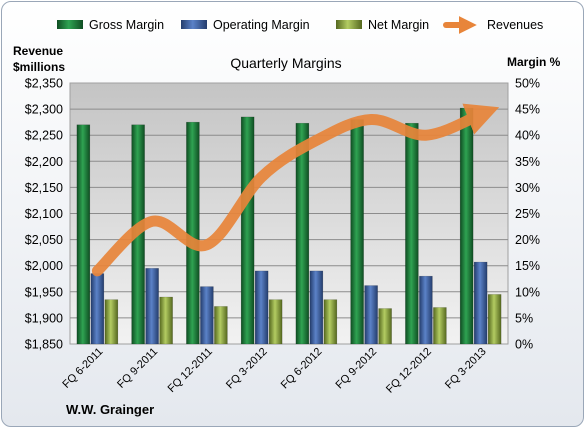  What do you see at coordinates (357, 369) in the screenshot?
I see `x-axis-tick-label: FQ 9-2012` at bounding box center [357, 369].